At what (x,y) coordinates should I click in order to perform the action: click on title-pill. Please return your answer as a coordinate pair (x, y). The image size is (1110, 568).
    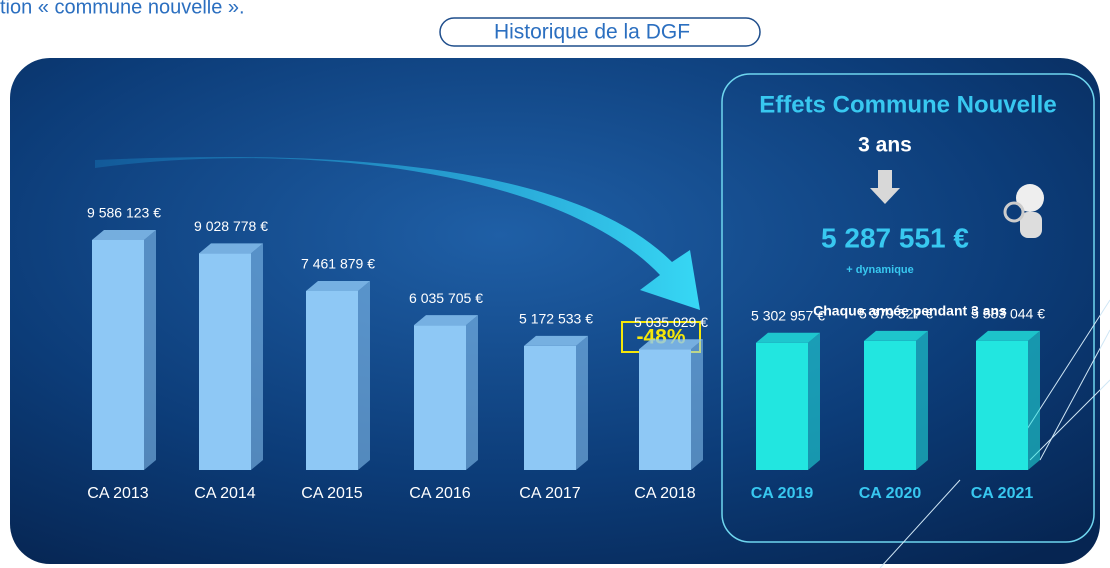
    Looking at the image, I should click on (600, 32).